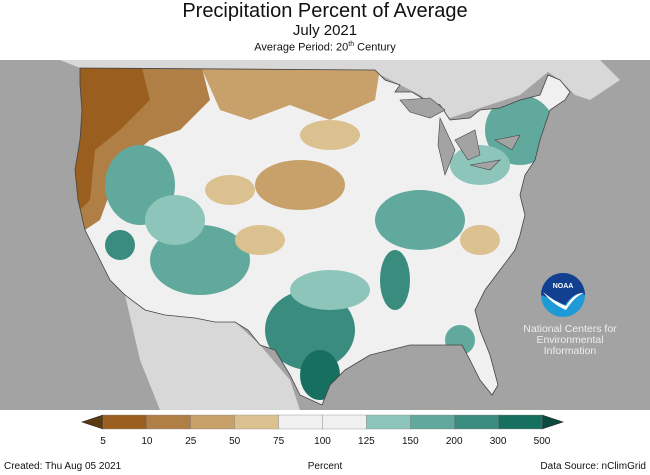  What do you see at coordinates (63, 466) in the screenshot?
I see `created-date: Created: Thu Aug 05 2021` at bounding box center [63, 466].